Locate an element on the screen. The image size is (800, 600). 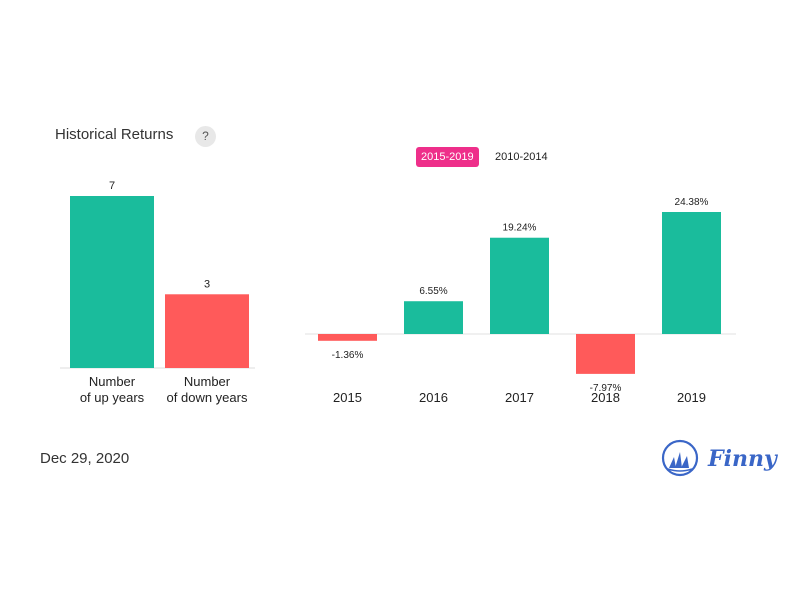
return-bar-2018 is located at coordinates (605, 354).